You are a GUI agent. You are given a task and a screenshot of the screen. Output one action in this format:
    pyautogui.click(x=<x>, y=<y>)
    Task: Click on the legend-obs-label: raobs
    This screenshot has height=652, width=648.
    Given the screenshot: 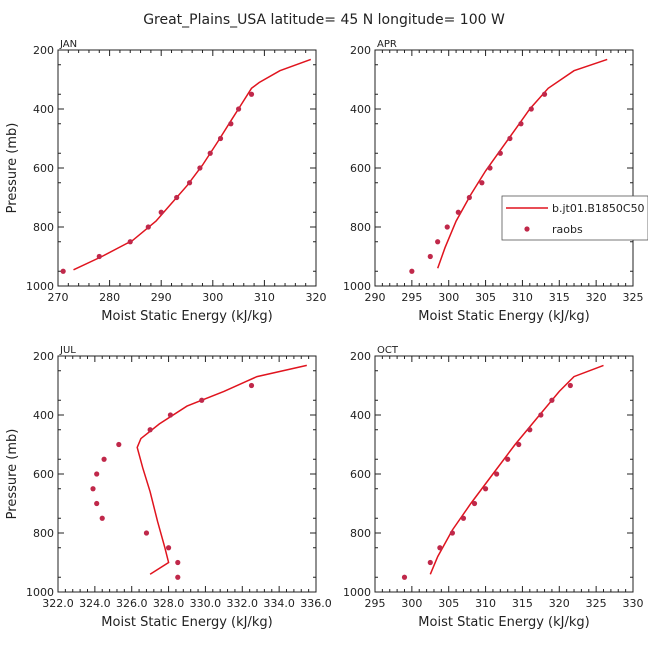 What is the action you would take?
    pyautogui.click(x=567, y=229)
    